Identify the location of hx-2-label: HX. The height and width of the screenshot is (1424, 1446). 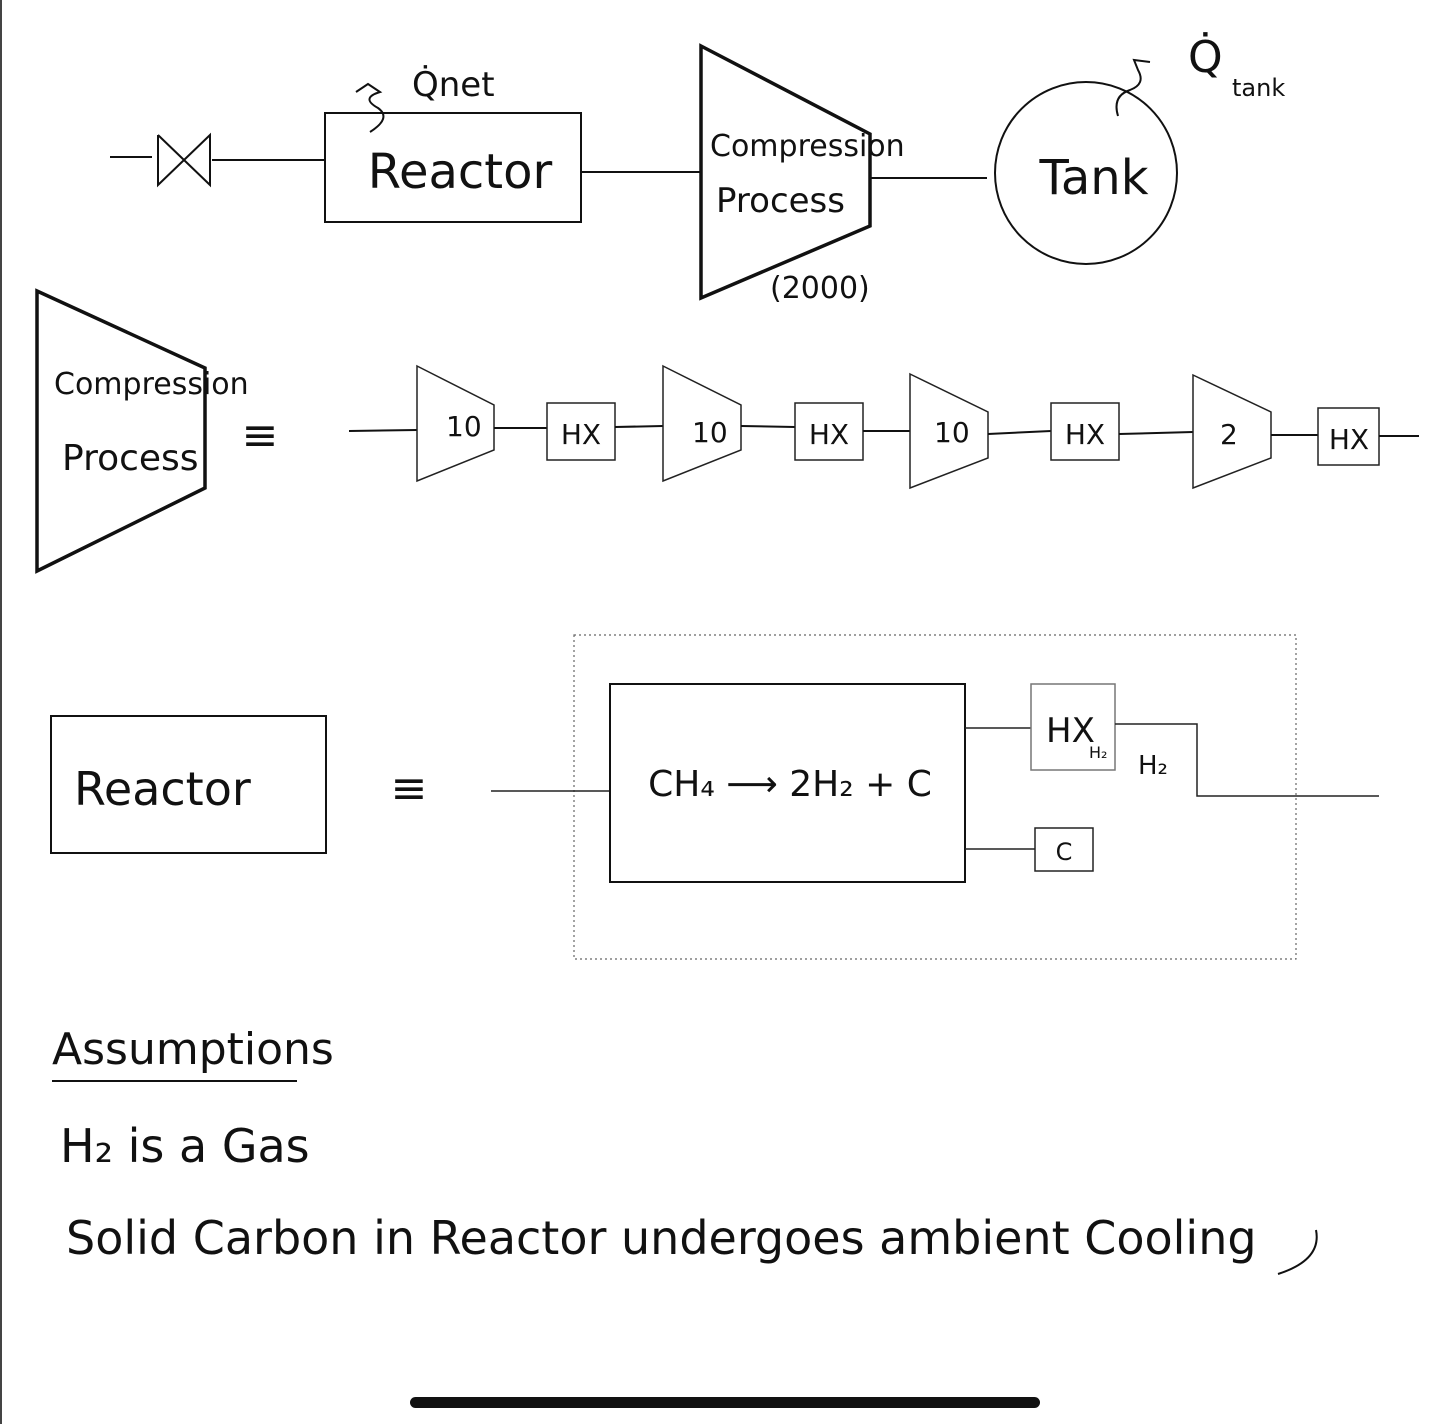
(829, 434).